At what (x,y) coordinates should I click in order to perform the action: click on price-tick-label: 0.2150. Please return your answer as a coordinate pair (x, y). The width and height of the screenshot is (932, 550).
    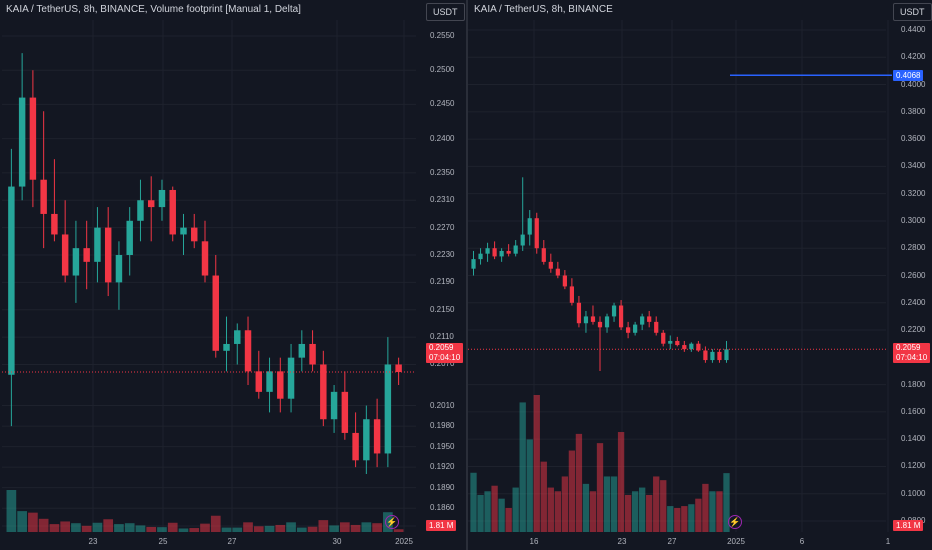
    Looking at the image, I should click on (442, 309).